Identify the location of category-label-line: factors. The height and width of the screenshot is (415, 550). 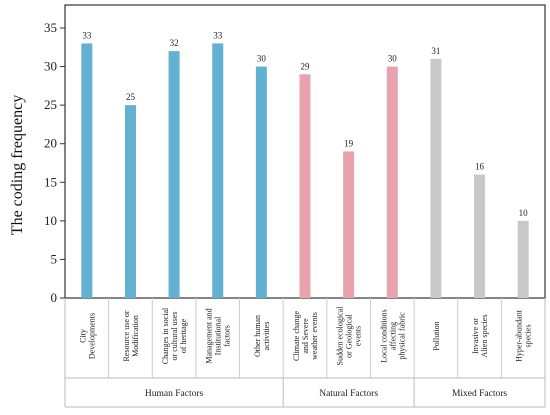
(227, 336).